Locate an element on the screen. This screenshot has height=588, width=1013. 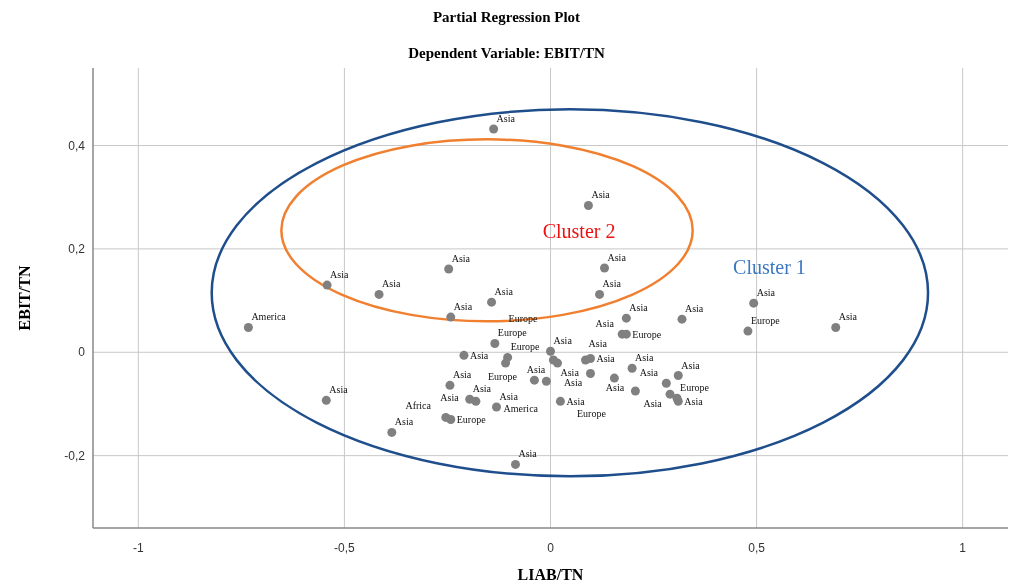
x-tick-label: -1 is located at coordinates (138, 548).